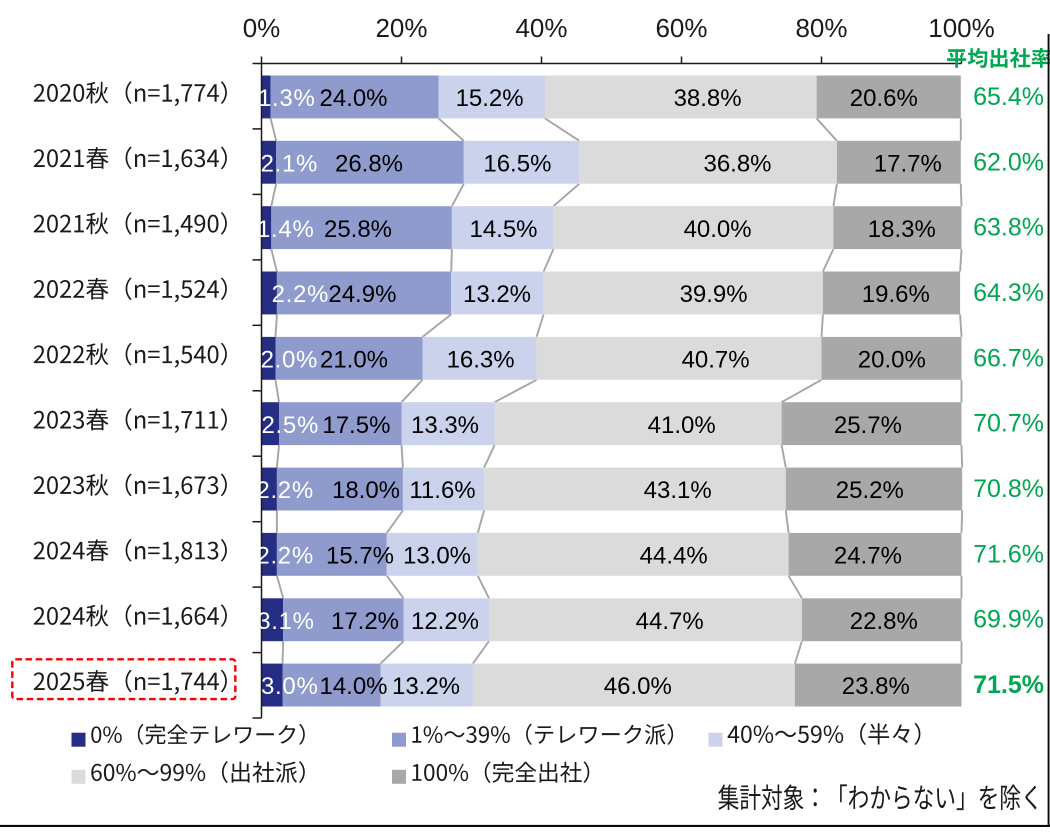  I want to click on svg-text: 36.8%, so click(737, 163).